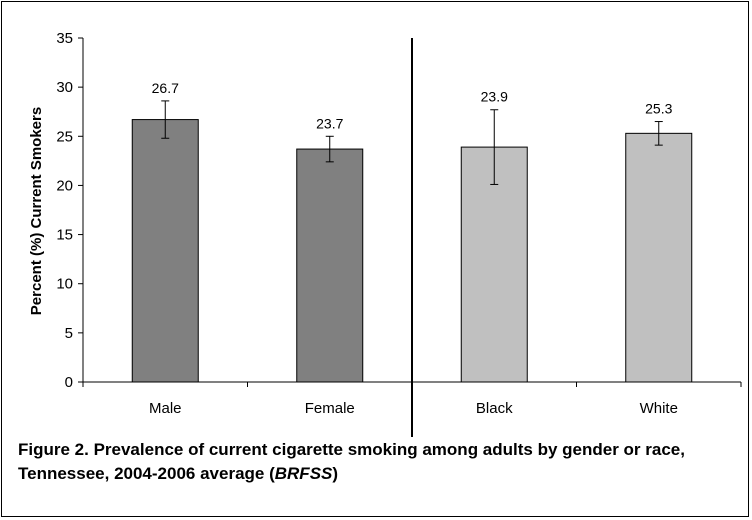 The height and width of the screenshot is (520, 752). Describe the element at coordinates (64, 235) in the screenshot. I see `y-tick-label: 15` at that location.